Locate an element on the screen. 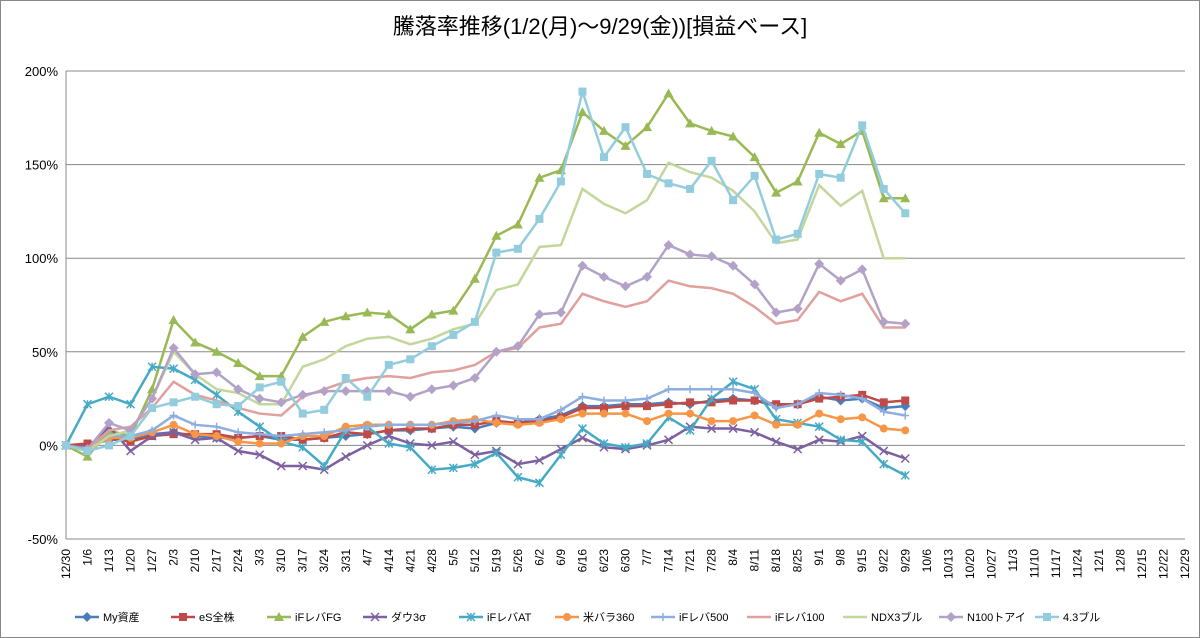 The image size is (1200, 638). legend-label: 4.3ブル is located at coordinates (1081, 617).